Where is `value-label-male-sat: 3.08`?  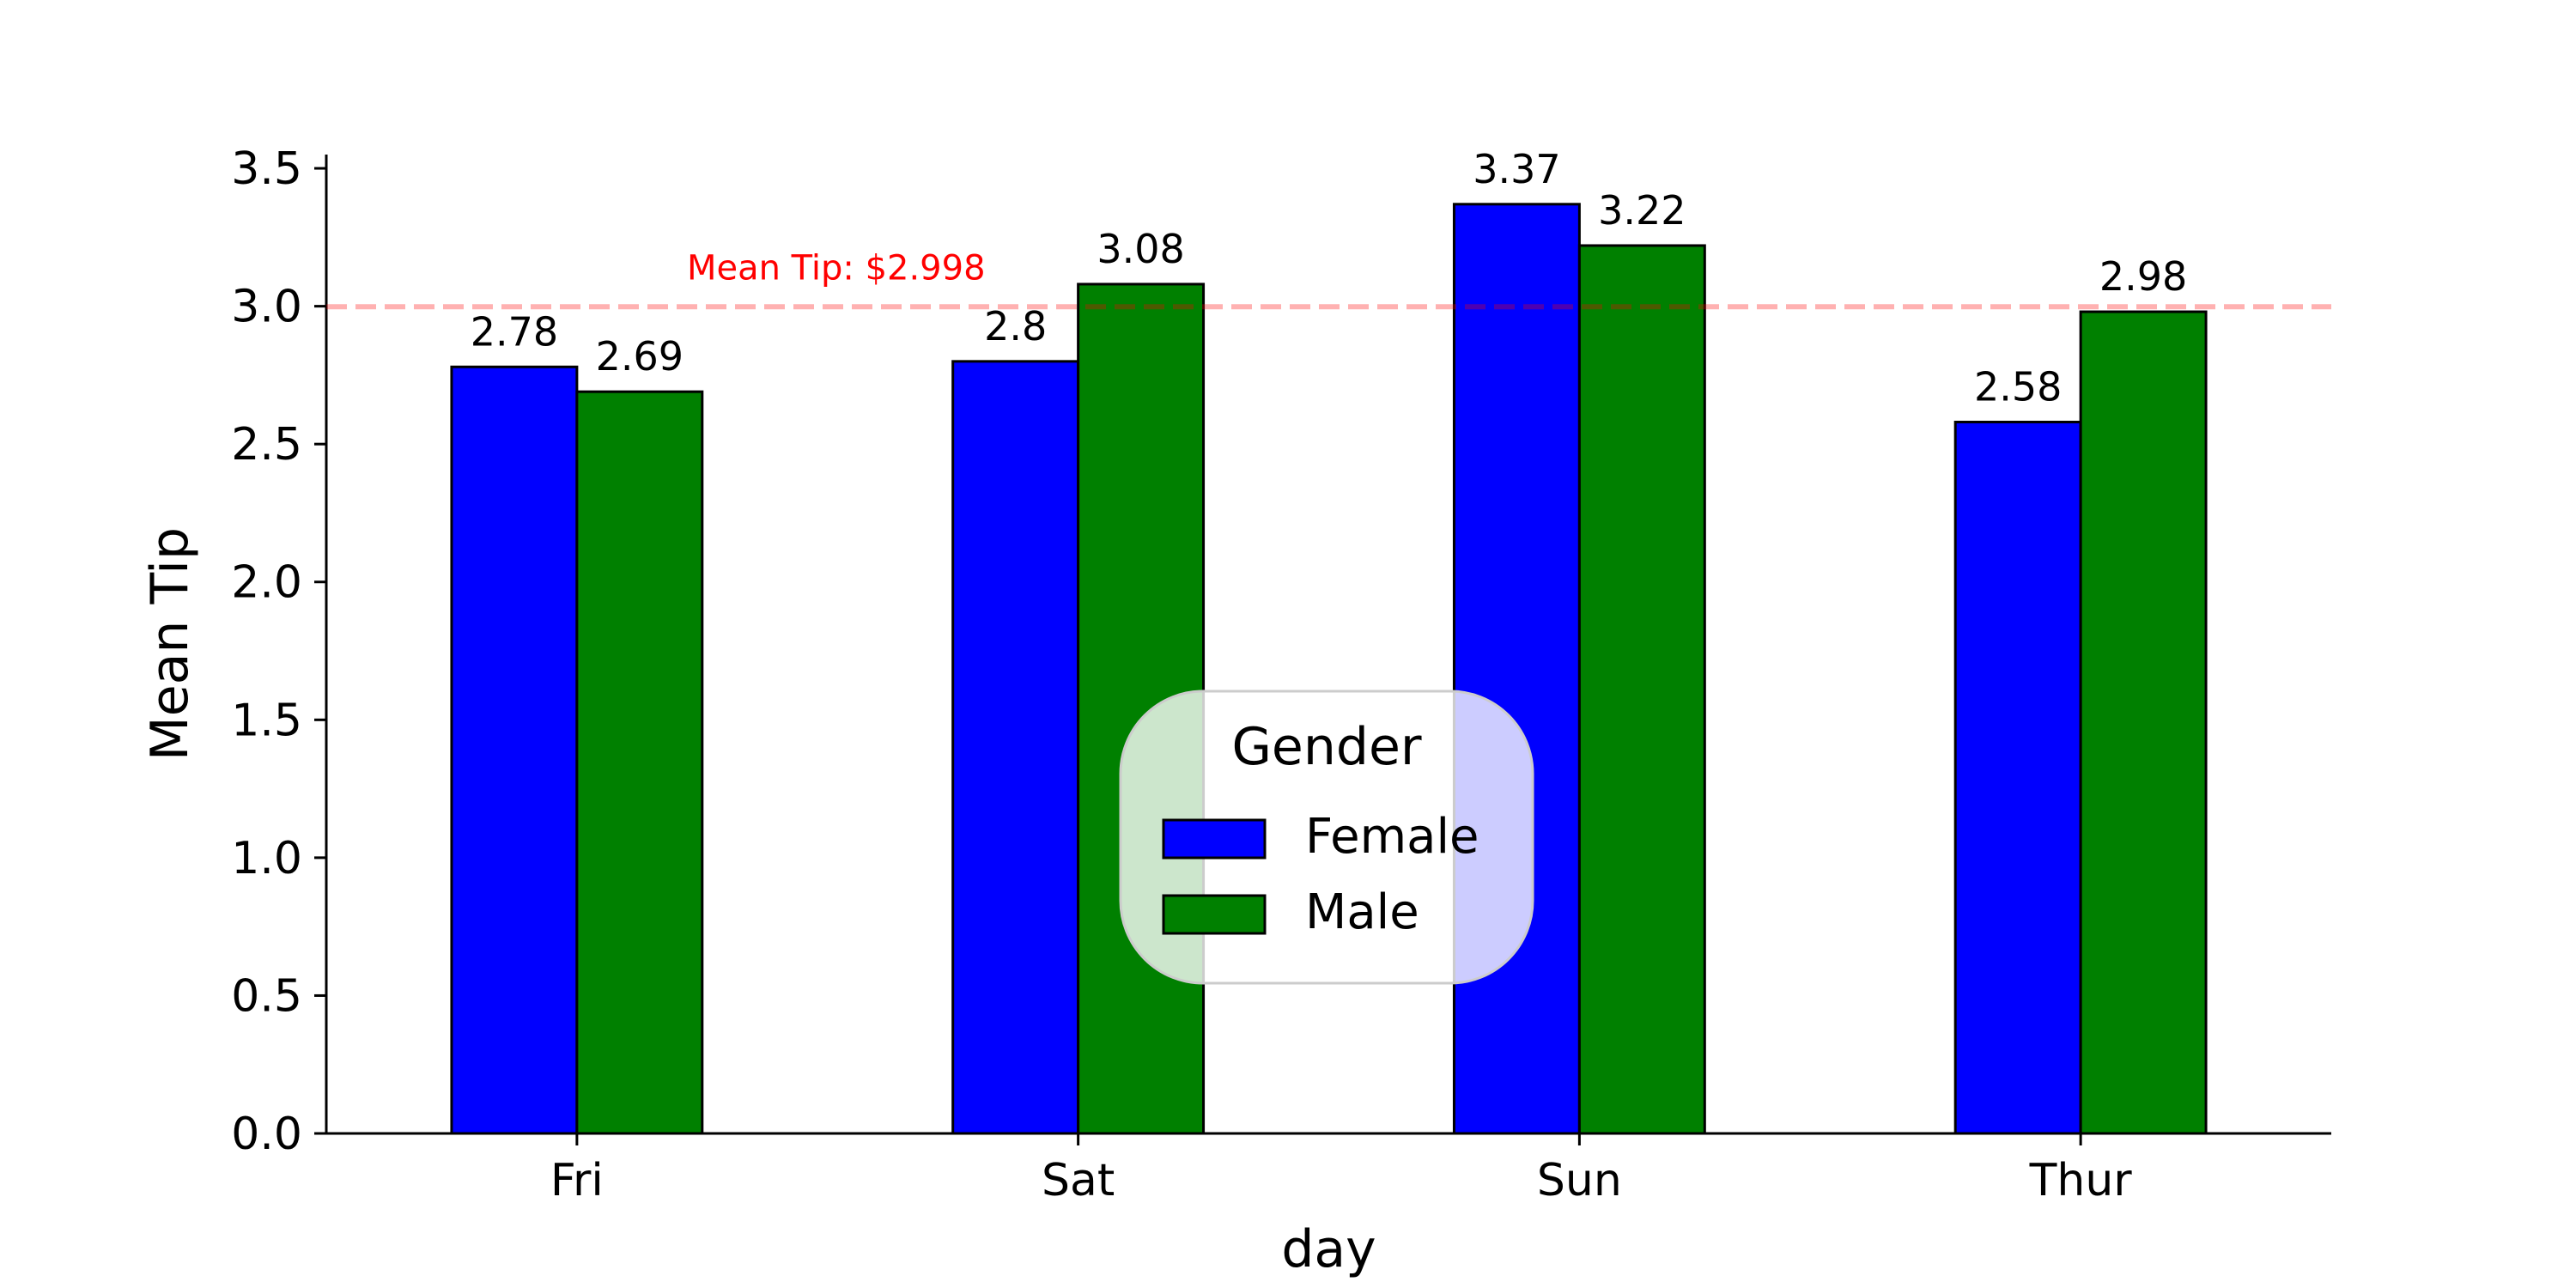
value-label-male-sat: 3.08 is located at coordinates (1140, 249).